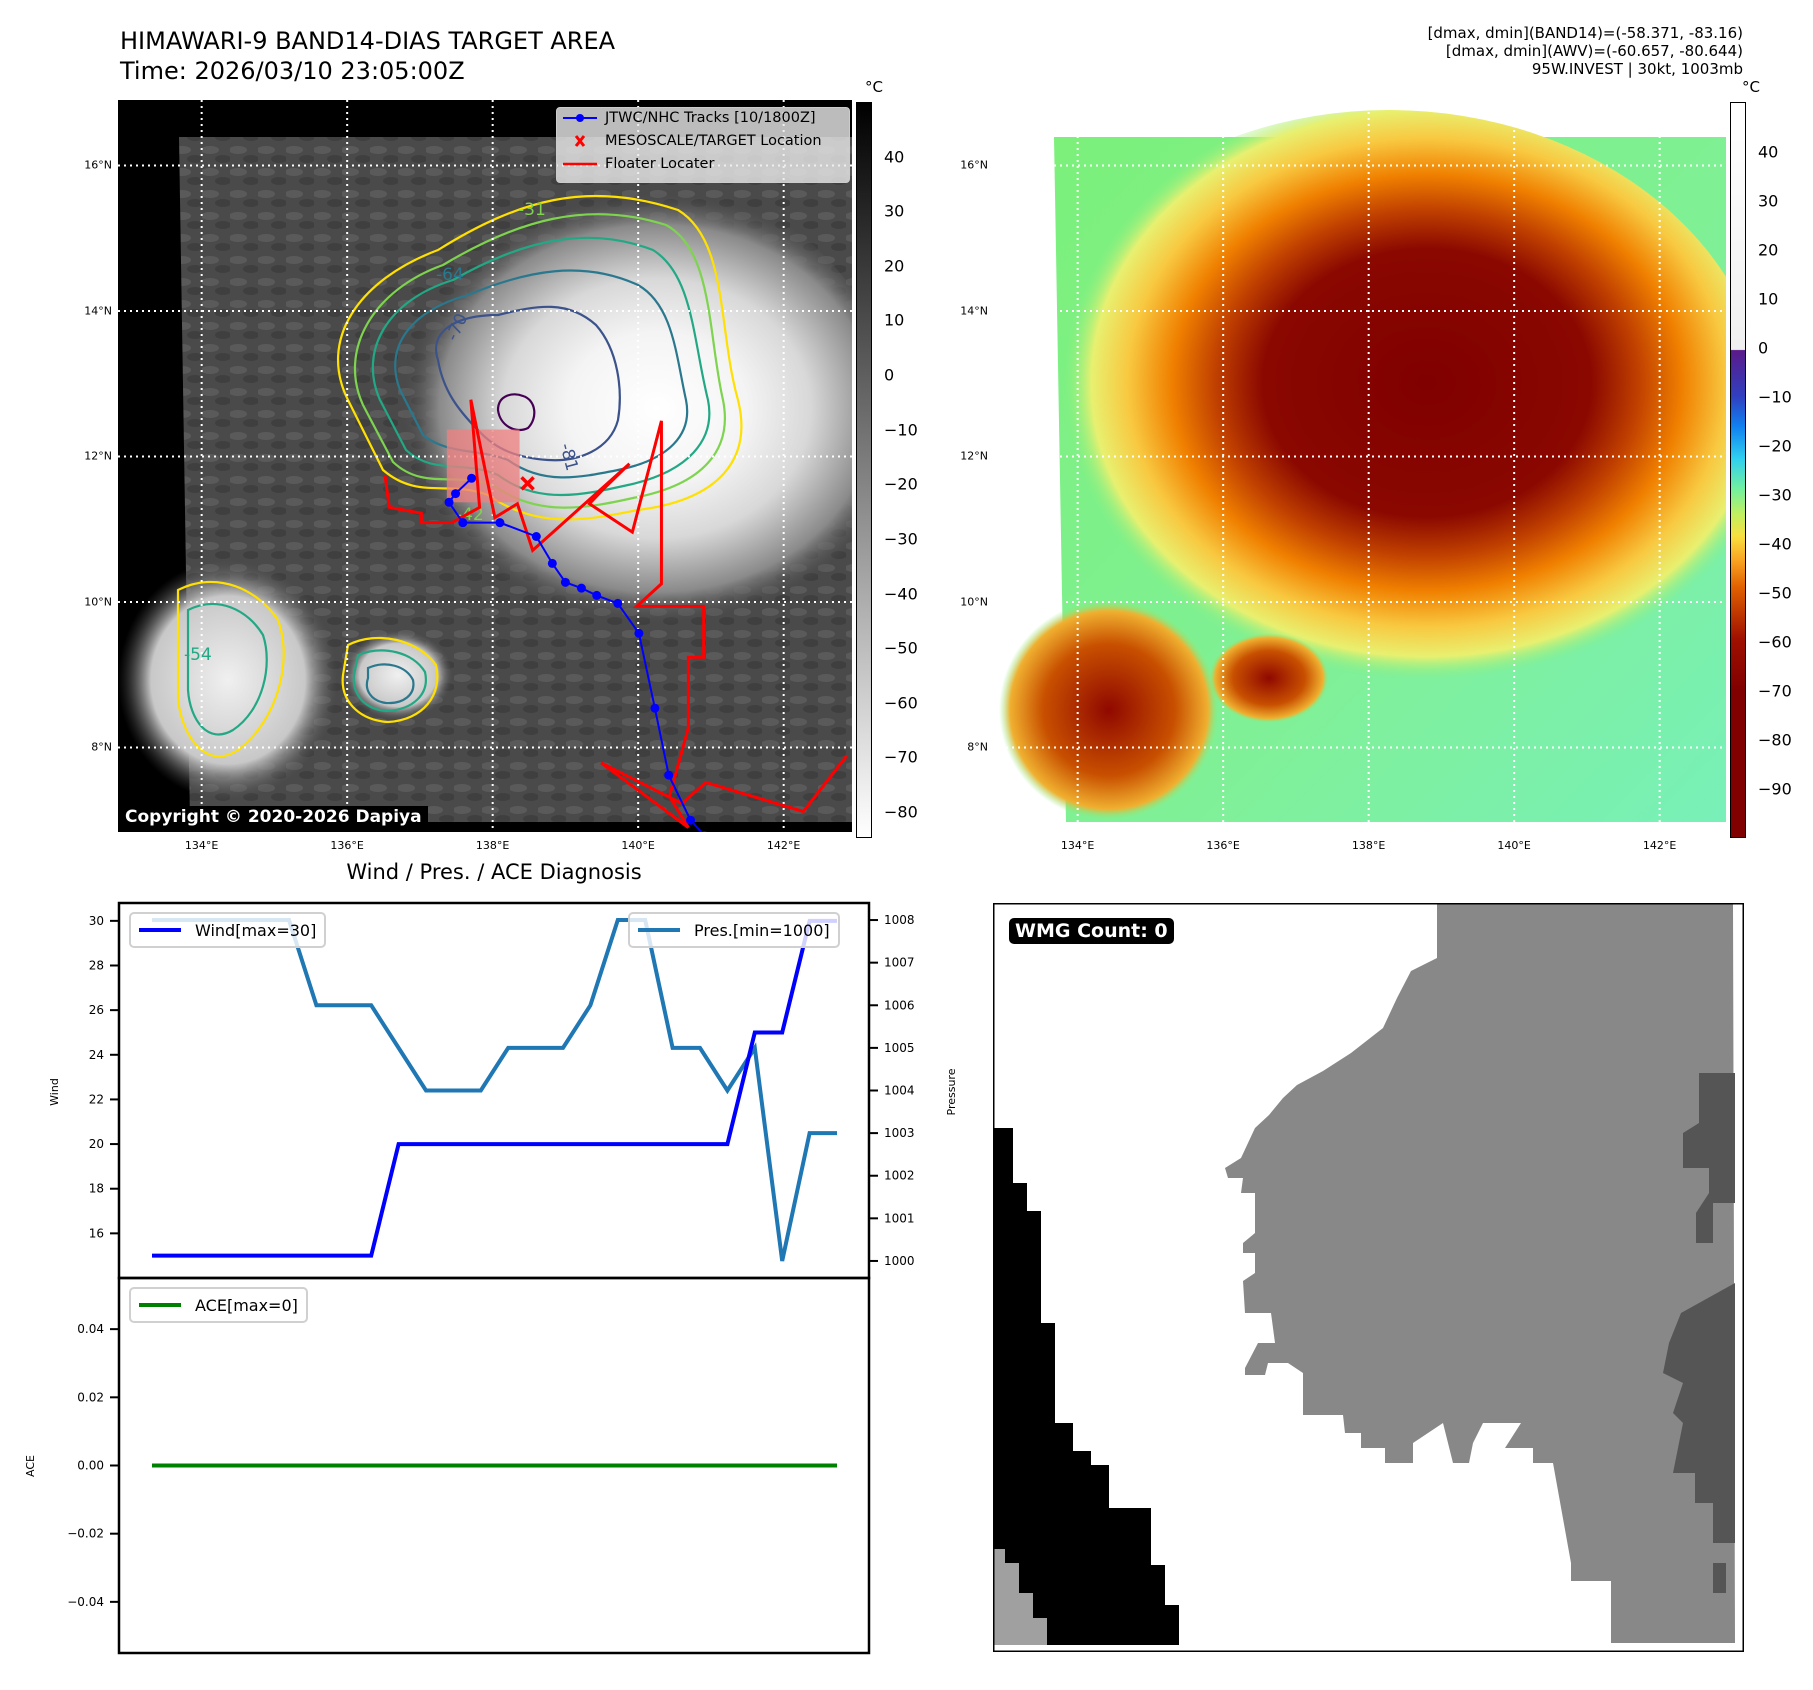  Describe the element at coordinates (85, 1602) in the screenshot. I see `ace-tick-label: −0.04` at that location.